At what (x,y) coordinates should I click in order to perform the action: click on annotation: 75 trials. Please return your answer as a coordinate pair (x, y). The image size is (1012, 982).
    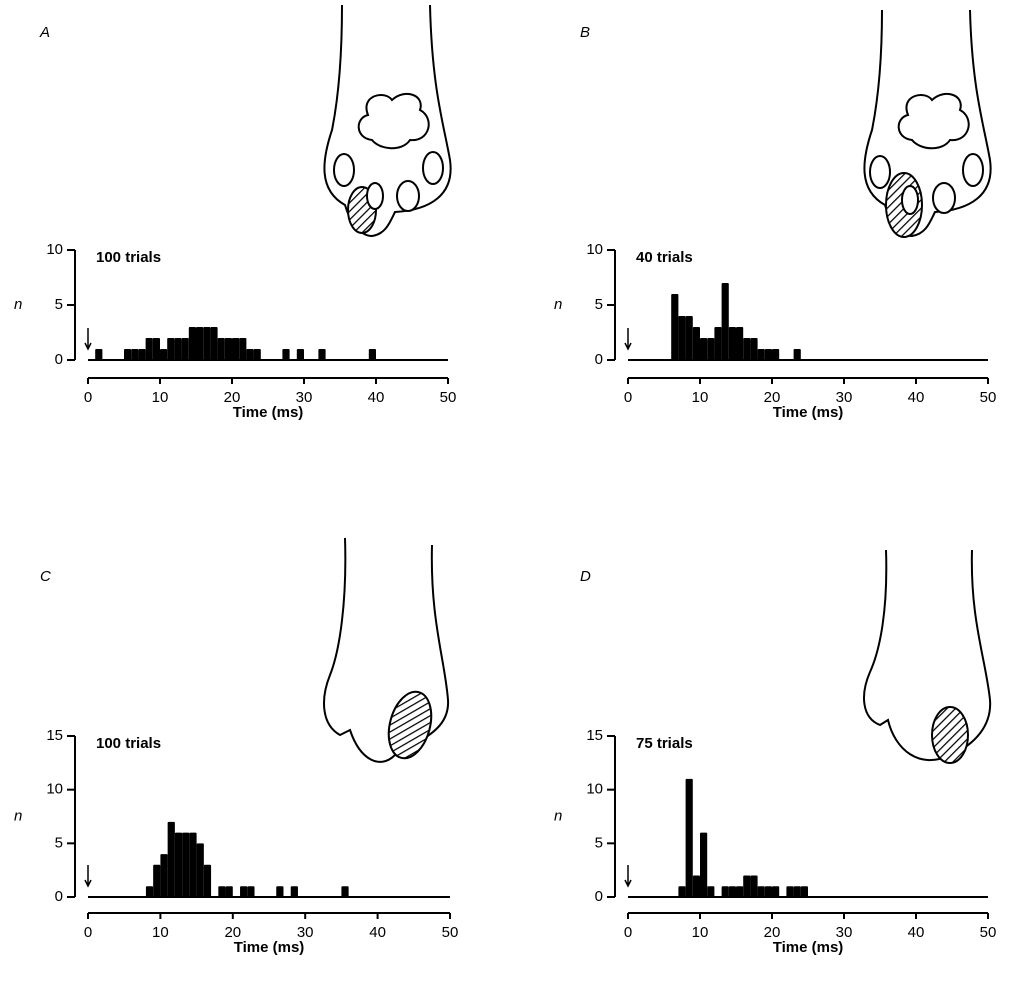
    Looking at the image, I should click on (664, 743).